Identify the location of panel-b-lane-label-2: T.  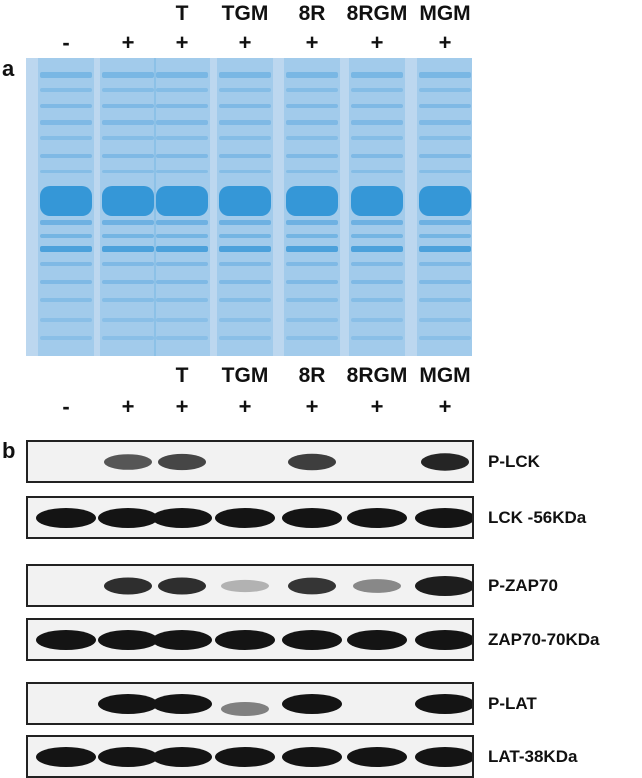
(182, 375).